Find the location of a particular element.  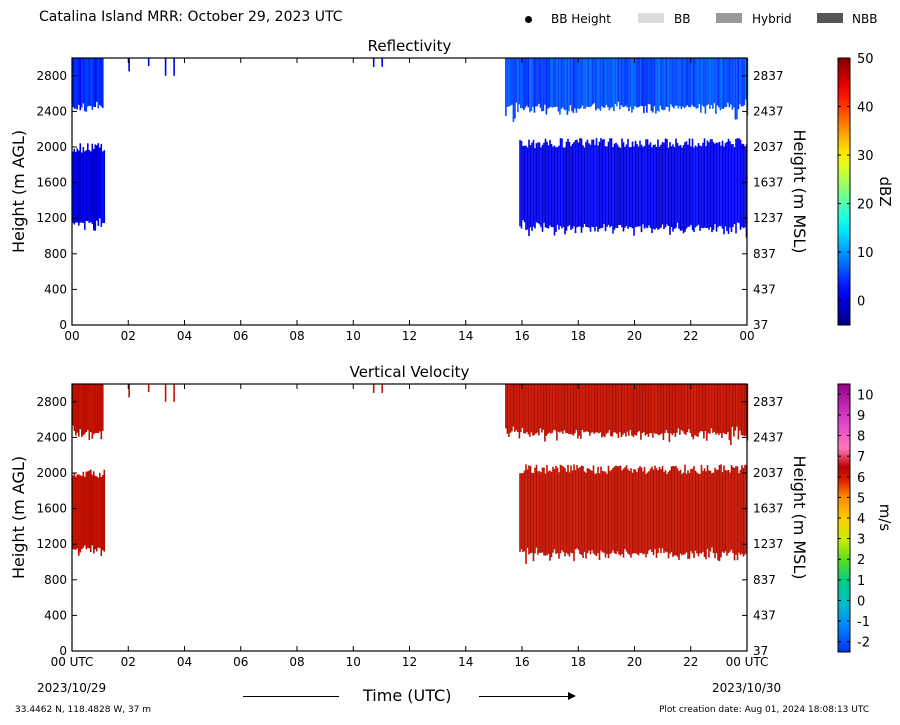

panel1-title: Reflectivity is located at coordinates (410, 46).